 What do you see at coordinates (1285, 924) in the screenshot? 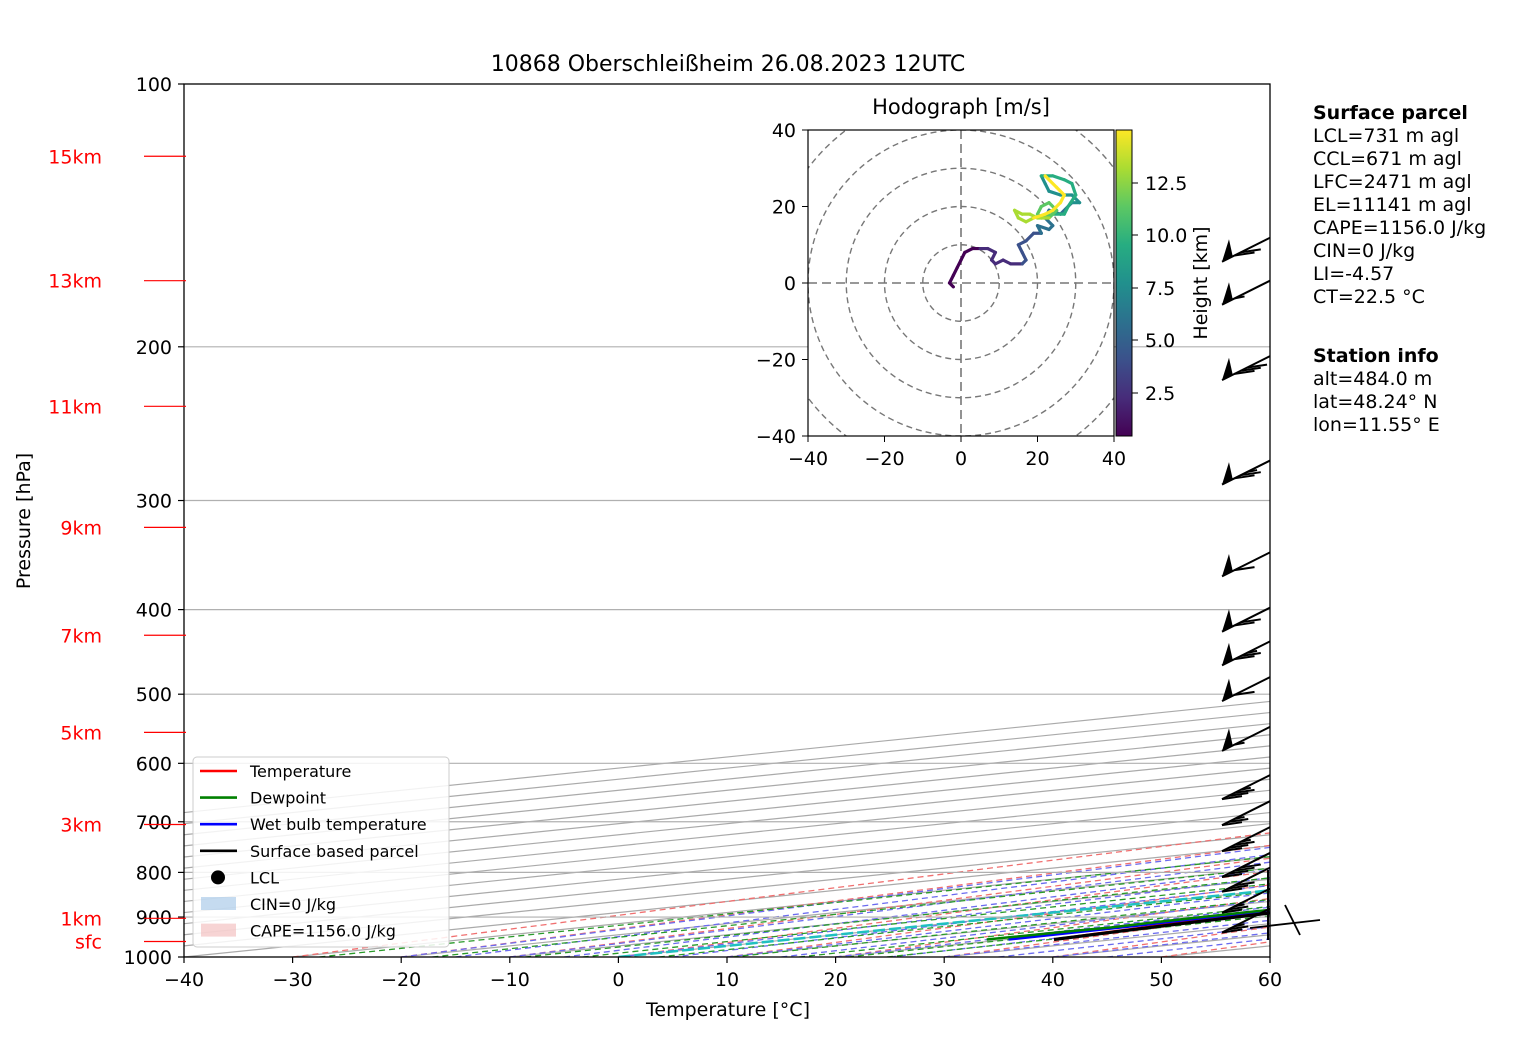
I see `surface-barb` at bounding box center [1285, 924].